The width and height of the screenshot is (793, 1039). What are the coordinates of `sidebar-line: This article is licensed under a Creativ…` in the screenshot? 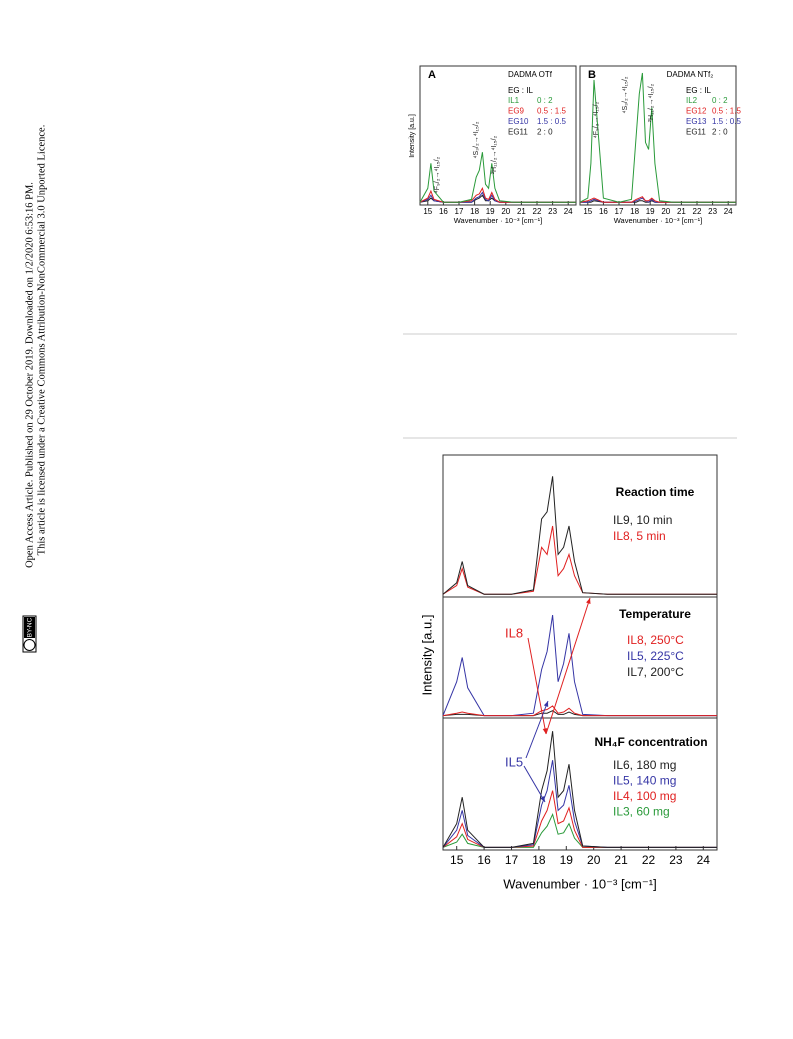 It's located at (41, 340).